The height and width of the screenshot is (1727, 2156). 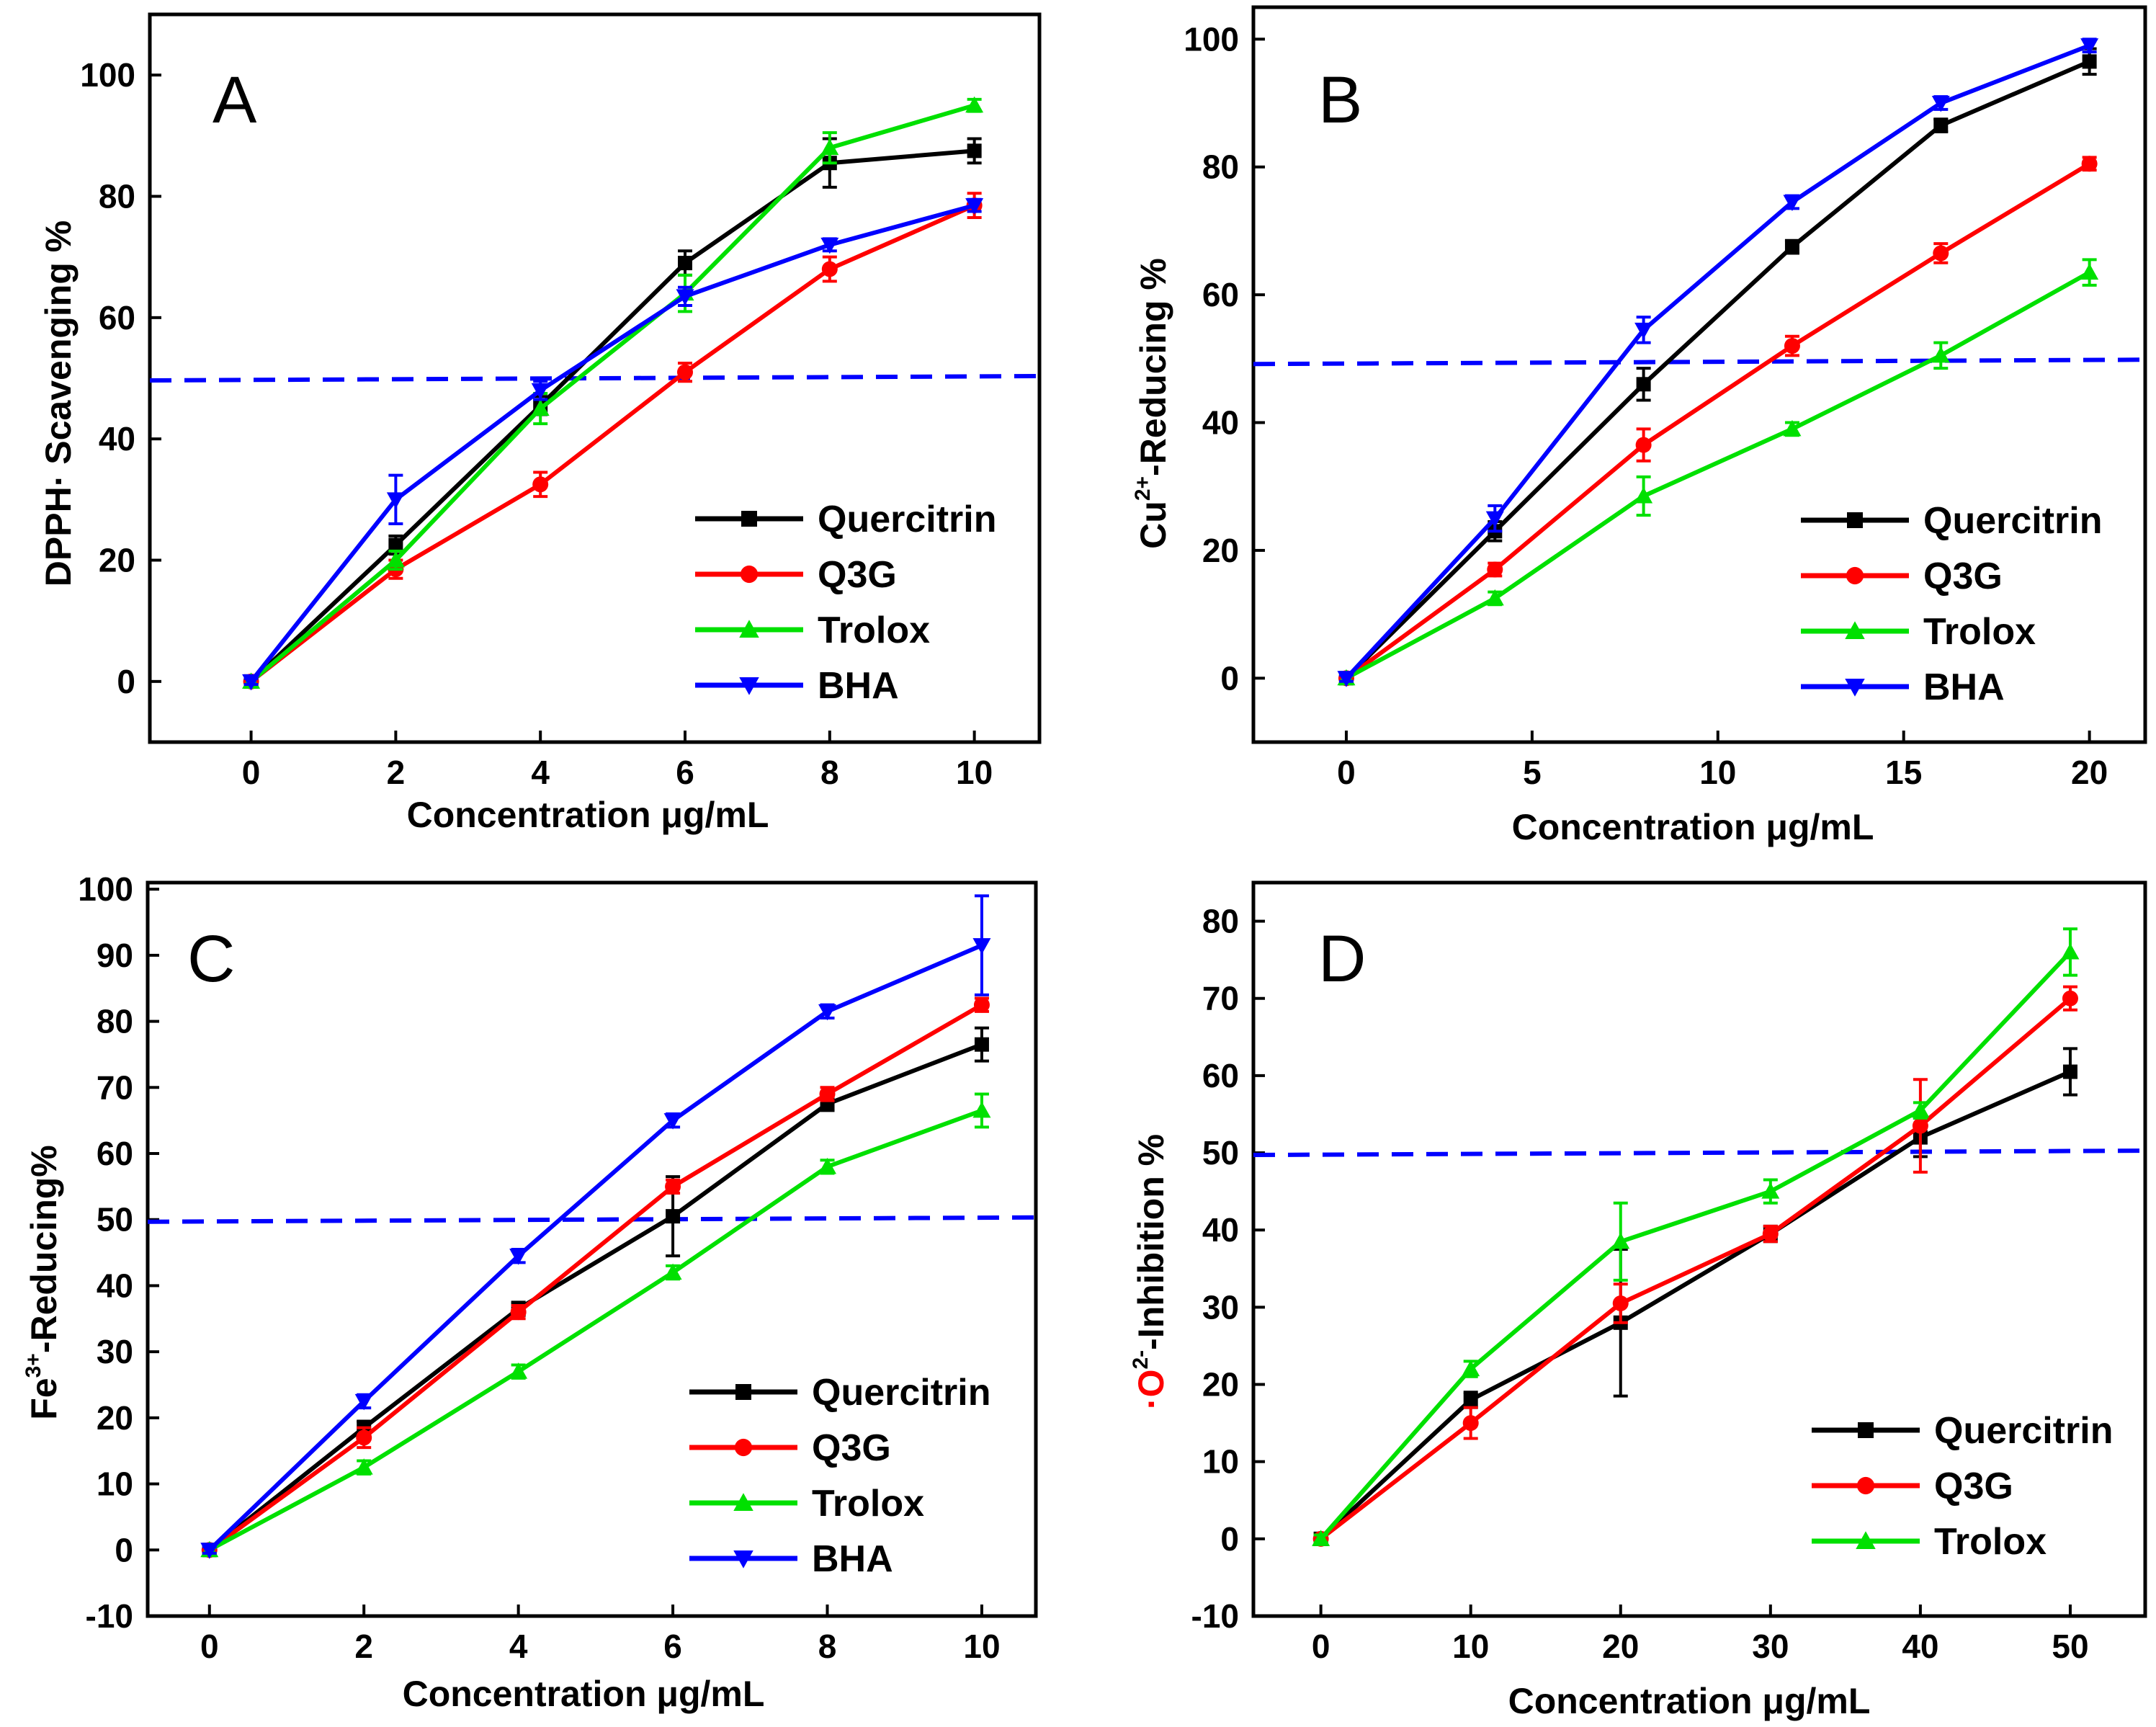 What do you see at coordinates (117, 560) in the screenshot?
I see `panel-a-y-tick-label: 20` at bounding box center [117, 560].